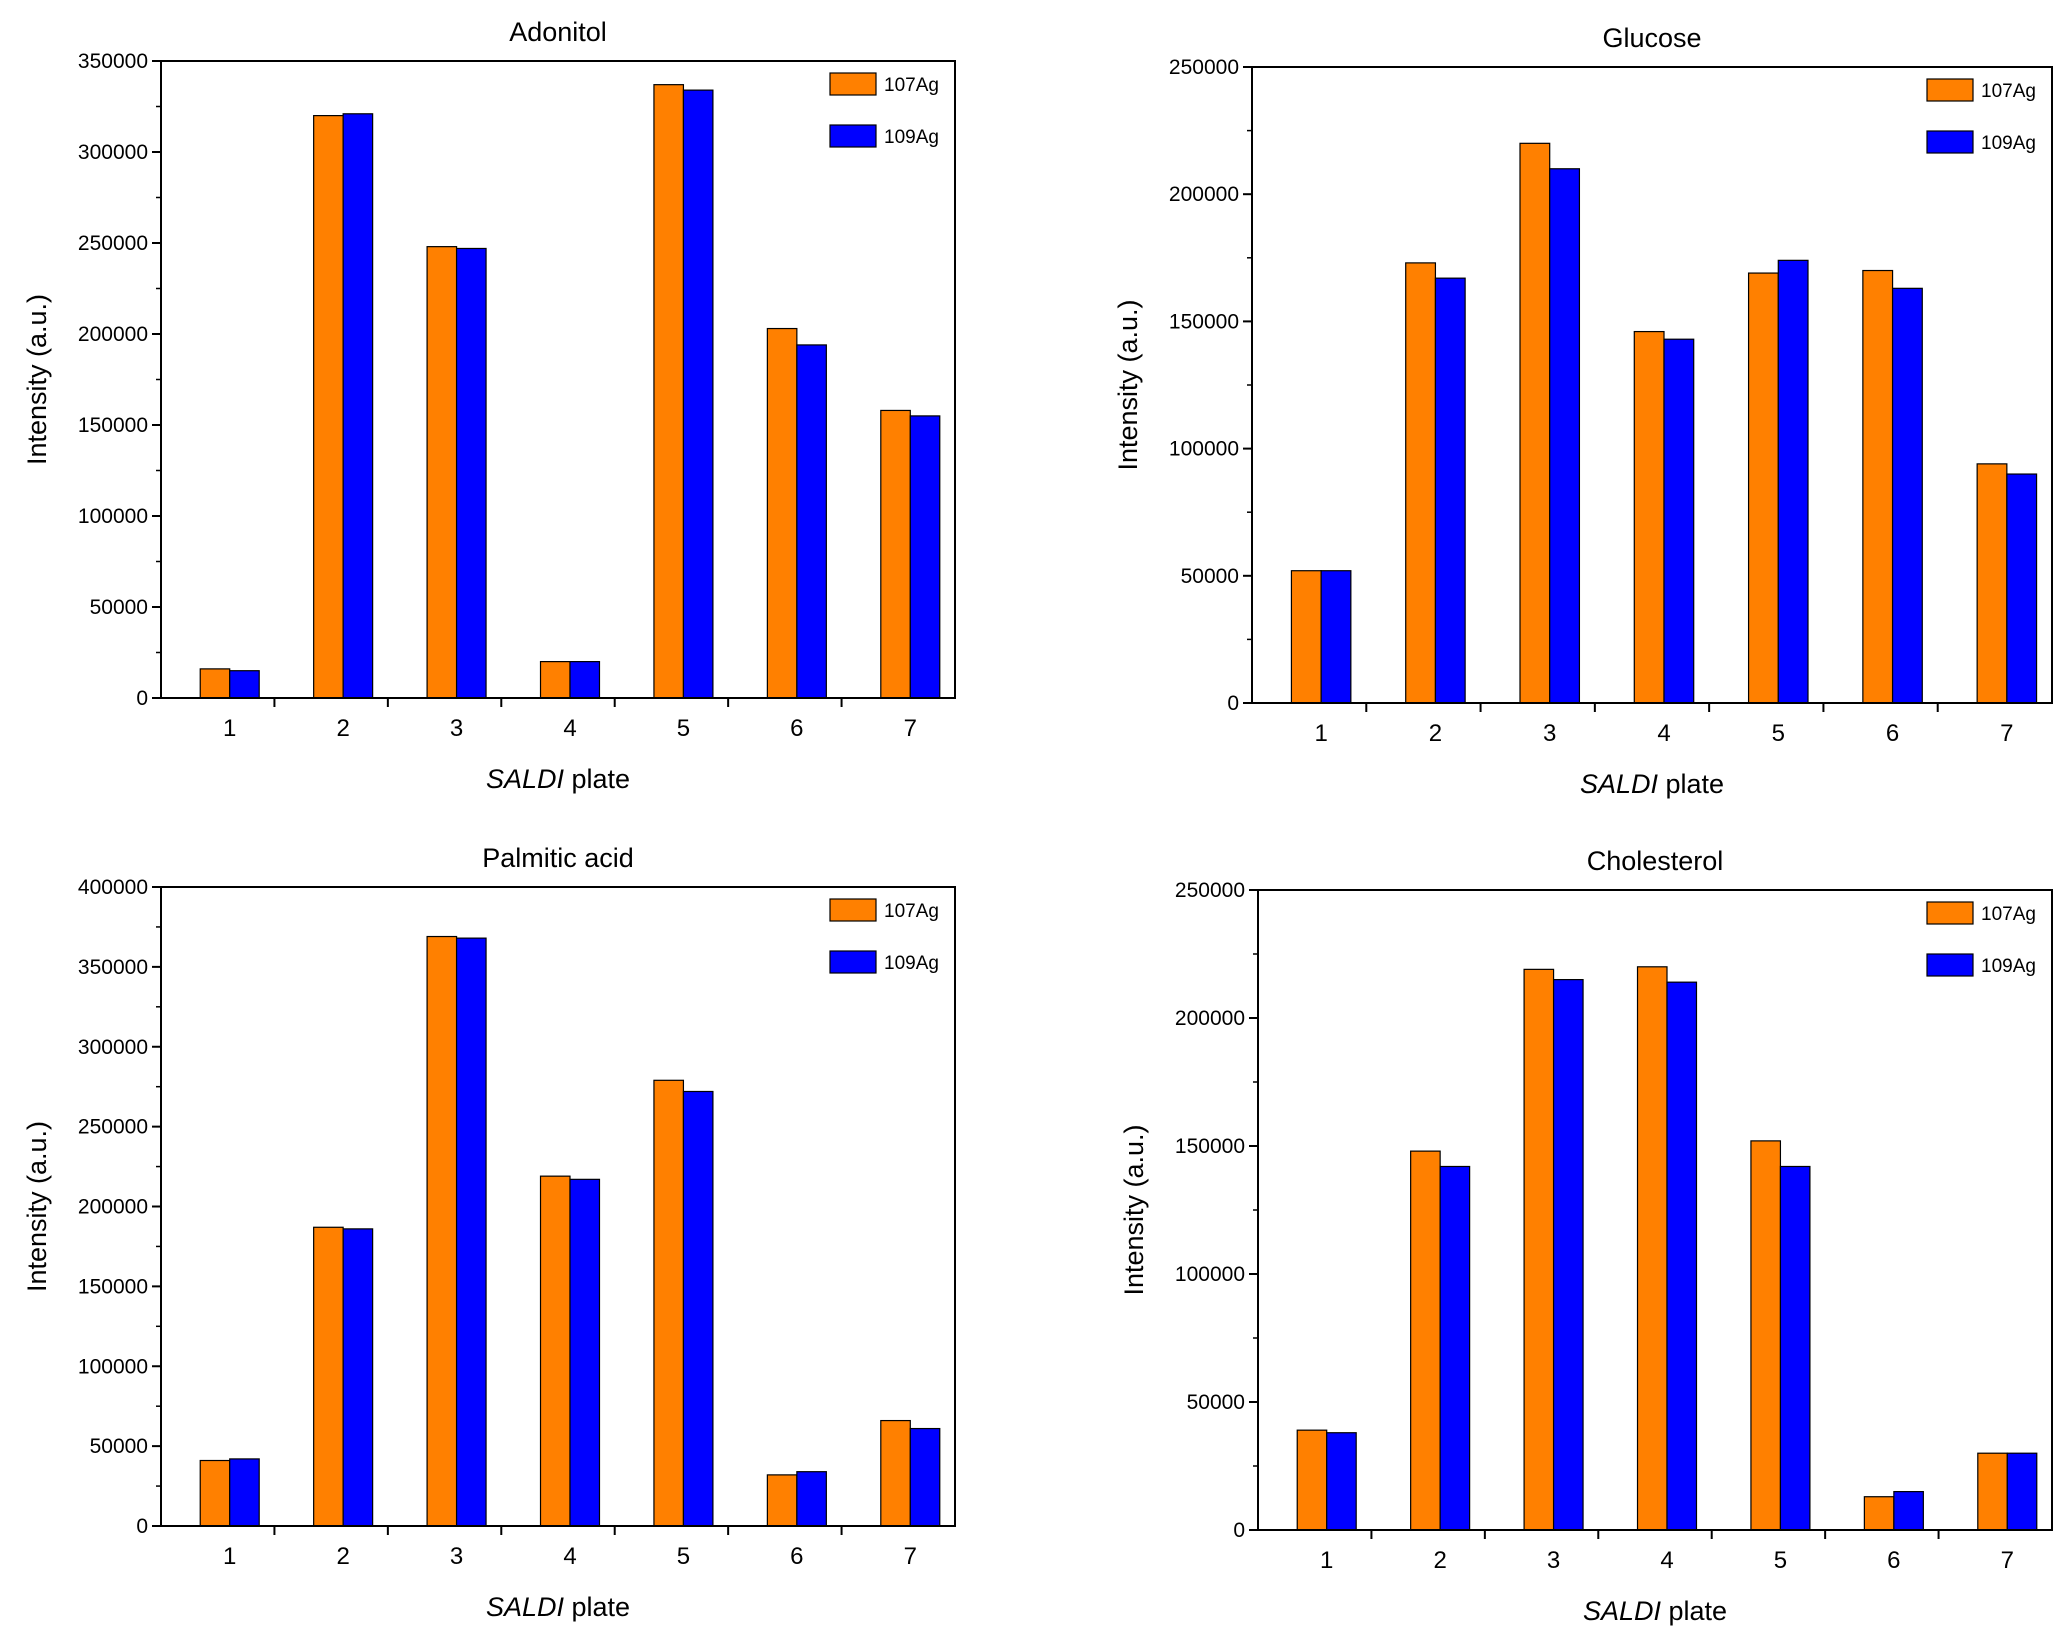 This screenshot has width=2065, height=1647. Describe the element at coordinates (113, 1047) in the screenshot. I see `y-tick-label: 300000` at that location.